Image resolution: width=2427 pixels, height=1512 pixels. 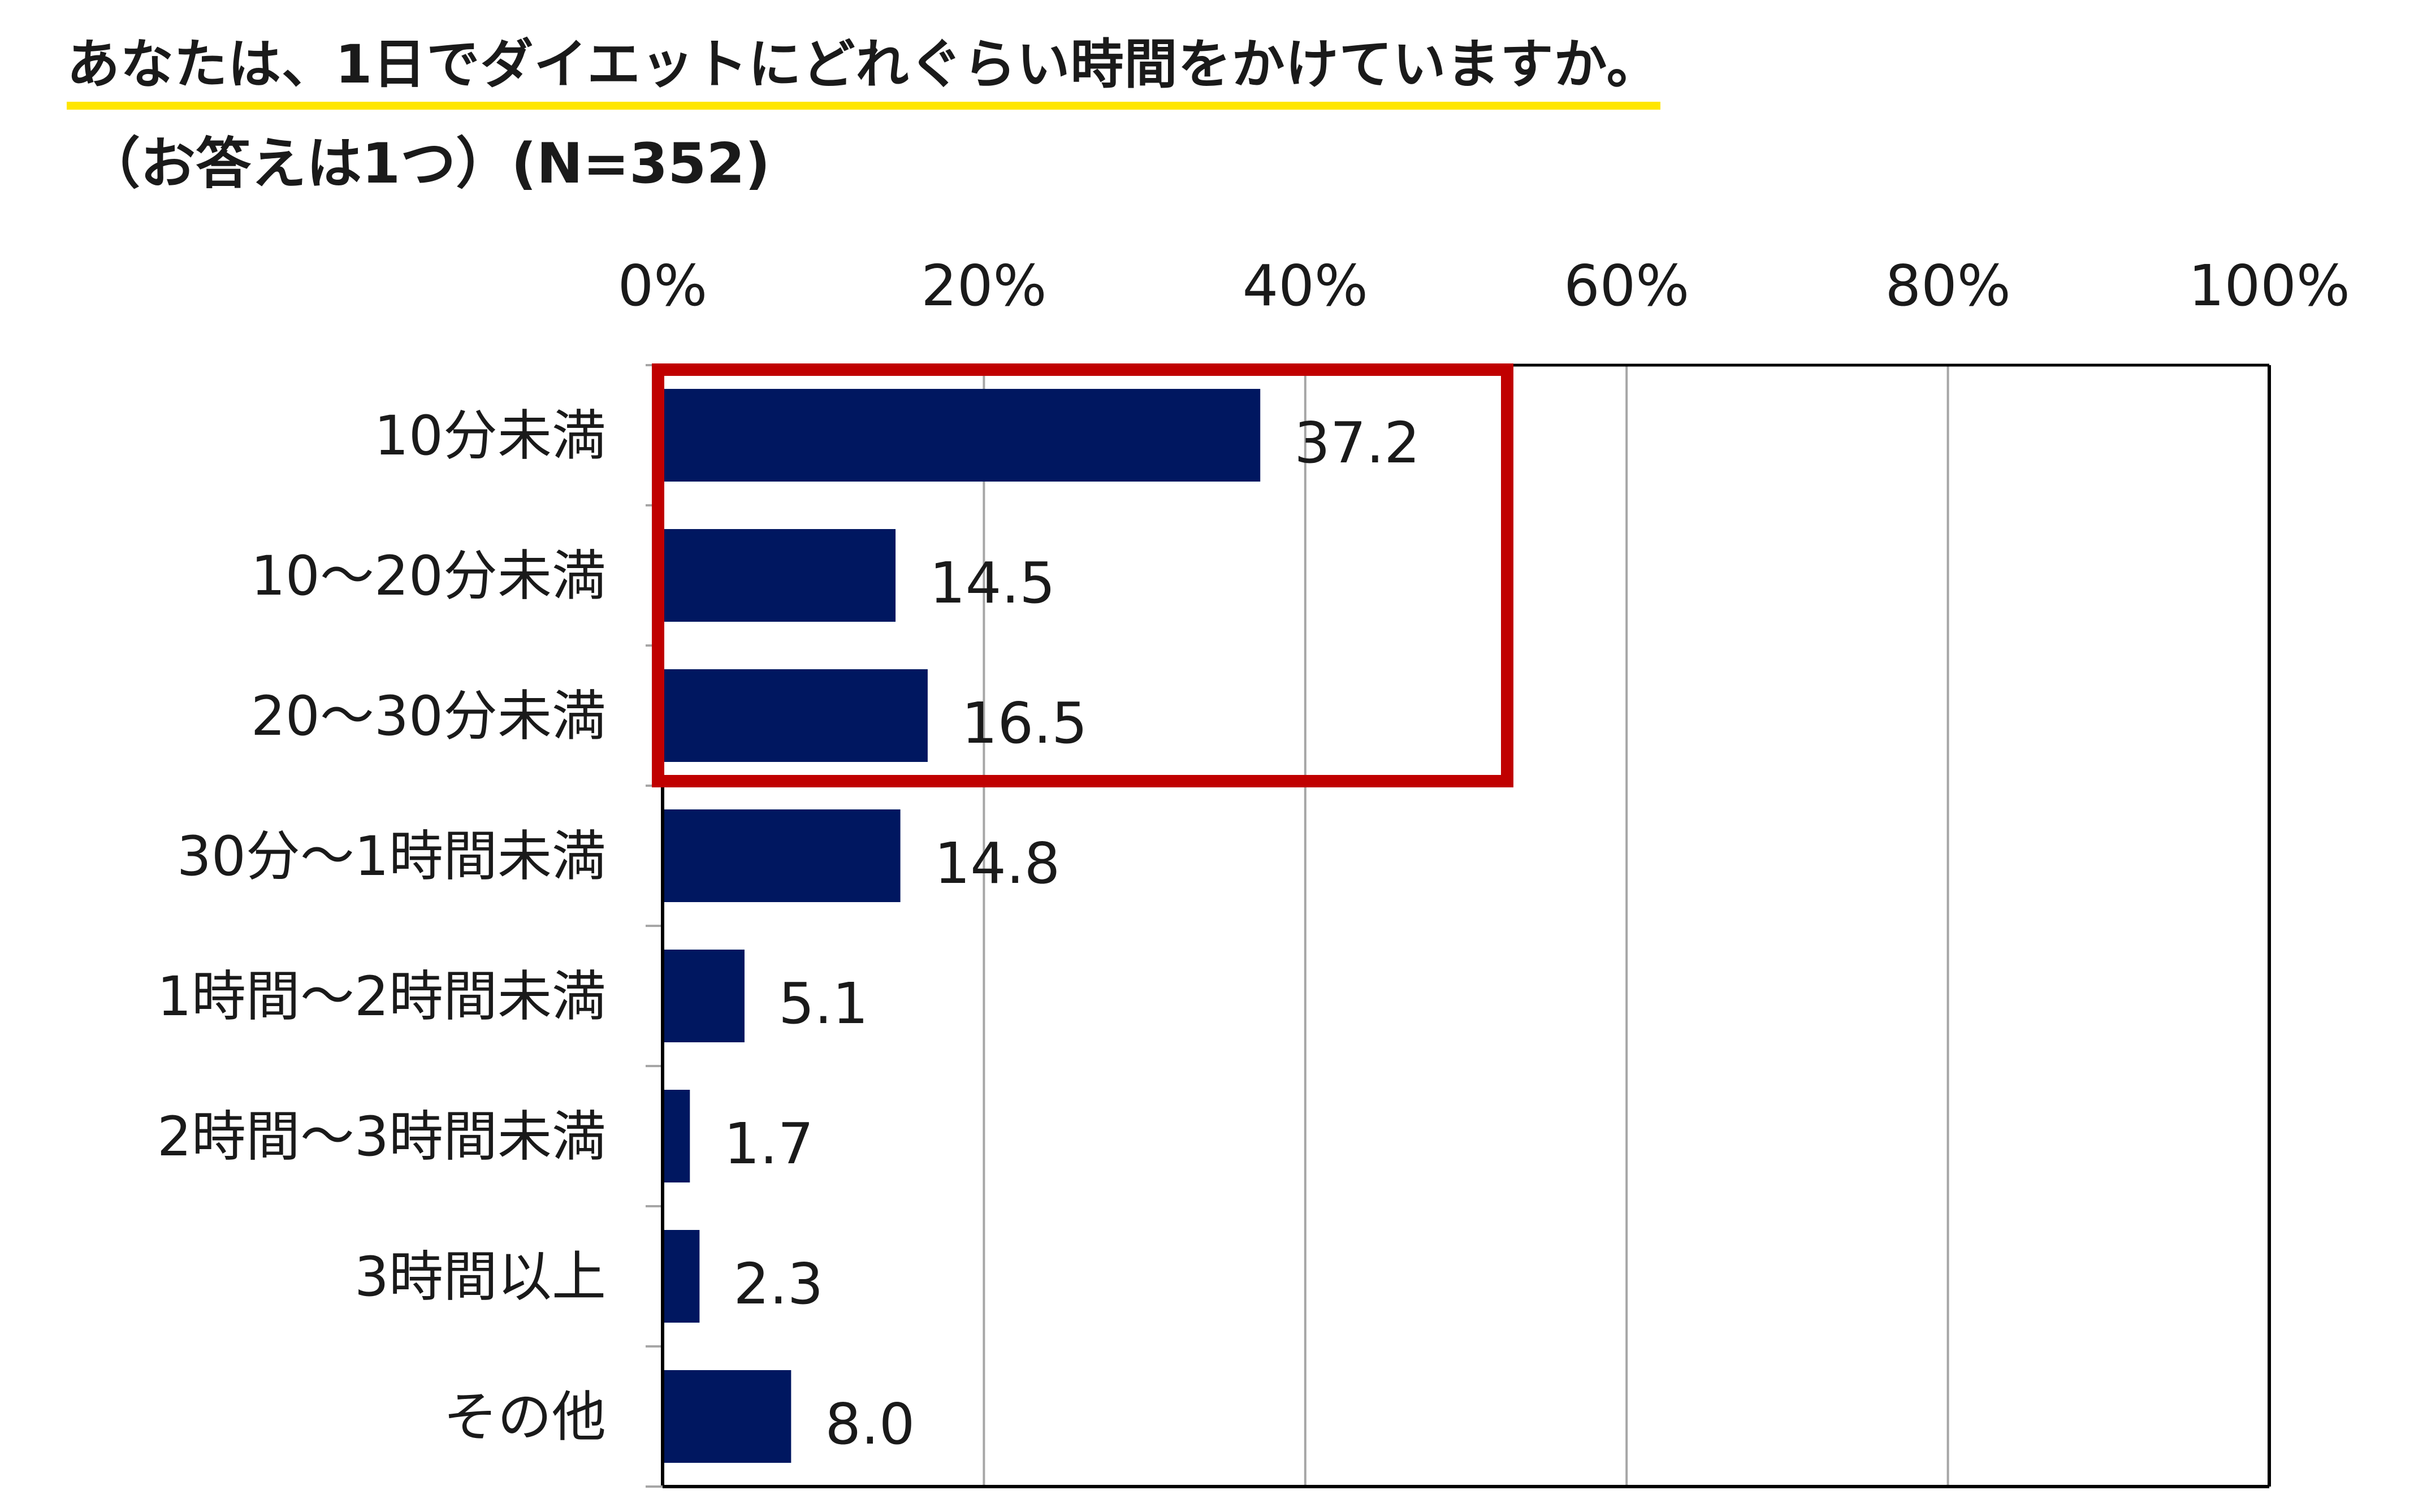 I want to click on value-label: 1.7, so click(x=769, y=1144).